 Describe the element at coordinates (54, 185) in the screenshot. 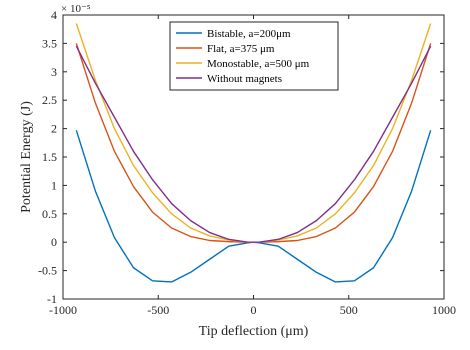

I see `y-tick-label: 1` at that location.